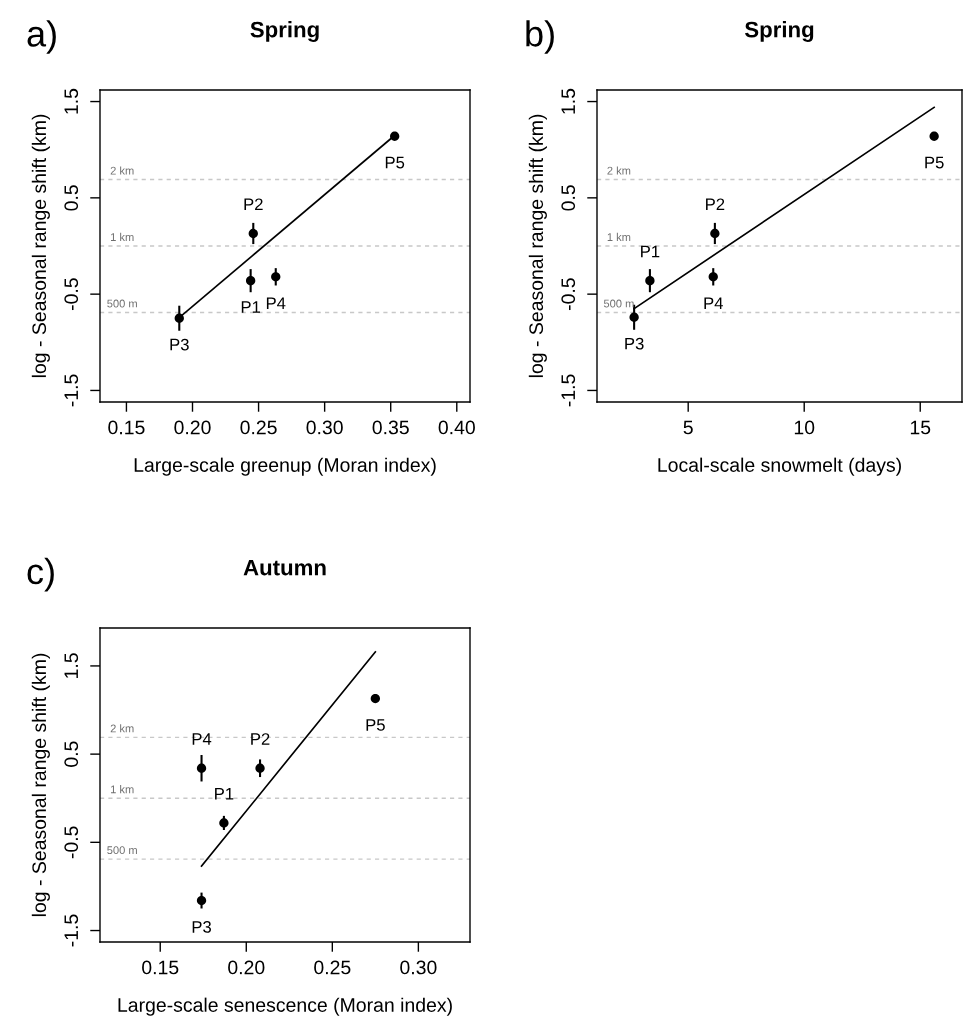 This screenshot has height=1034, width=967. What do you see at coordinates (390, 427) in the screenshot?
I see `x-tick-label: 0.35` at bounding box center [390, 427].